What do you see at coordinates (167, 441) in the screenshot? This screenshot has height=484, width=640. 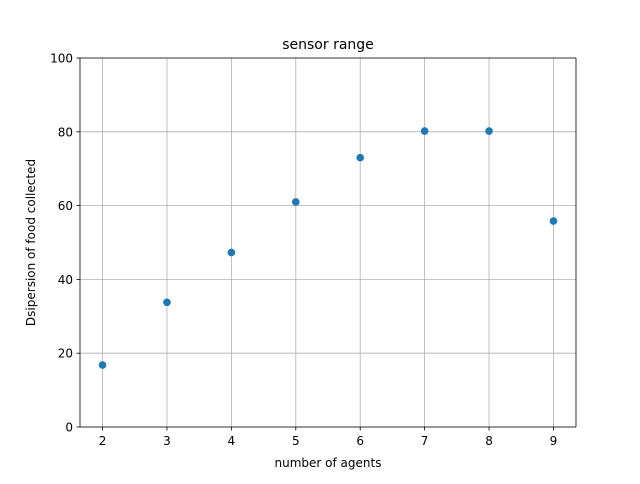 I see `x-tick-label: 3` at bounding box center [167, 441].